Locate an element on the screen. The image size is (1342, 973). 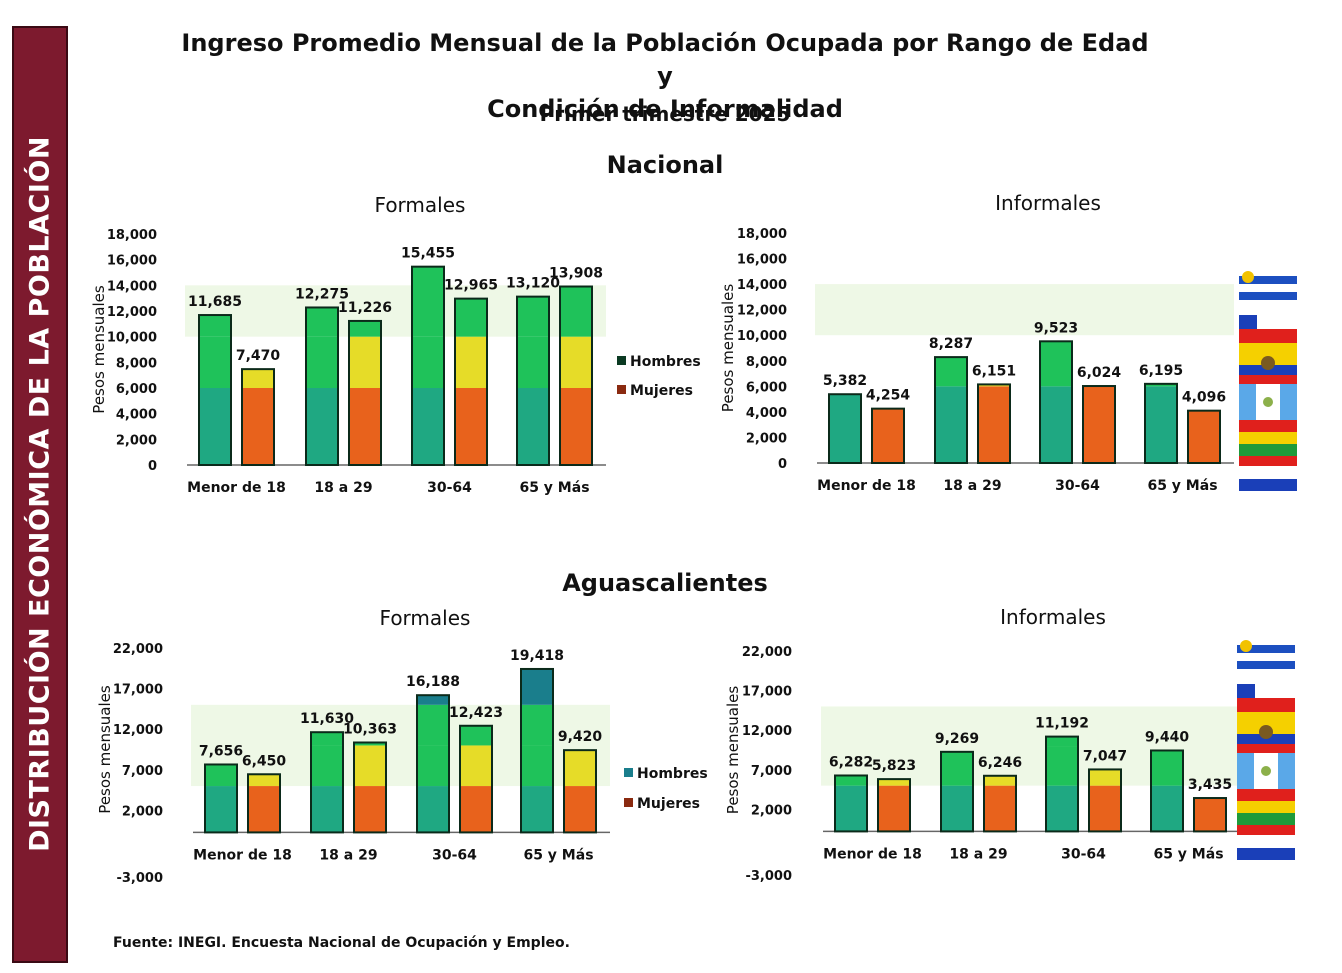
data-label: 12,423 is located at coordinates (476, 713).